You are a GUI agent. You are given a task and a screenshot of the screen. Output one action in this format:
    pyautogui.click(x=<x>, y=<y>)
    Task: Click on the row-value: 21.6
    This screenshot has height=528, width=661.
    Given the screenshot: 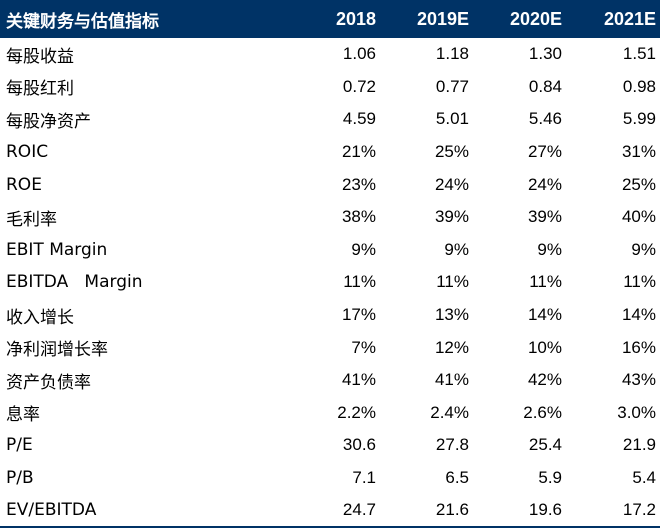 What is the action you would take?
    pyautogui.click(x=426, y=511)
    